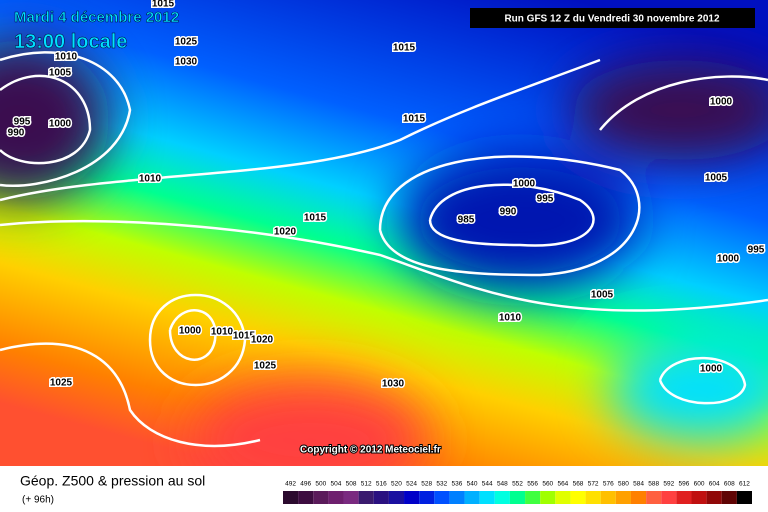 Image resolution: width=768 pixels, height=512 pixels. What do you see at coordinates (457, 484) in the screenshot?
I see `legend-label: 536` at bounding box center [457, 484].